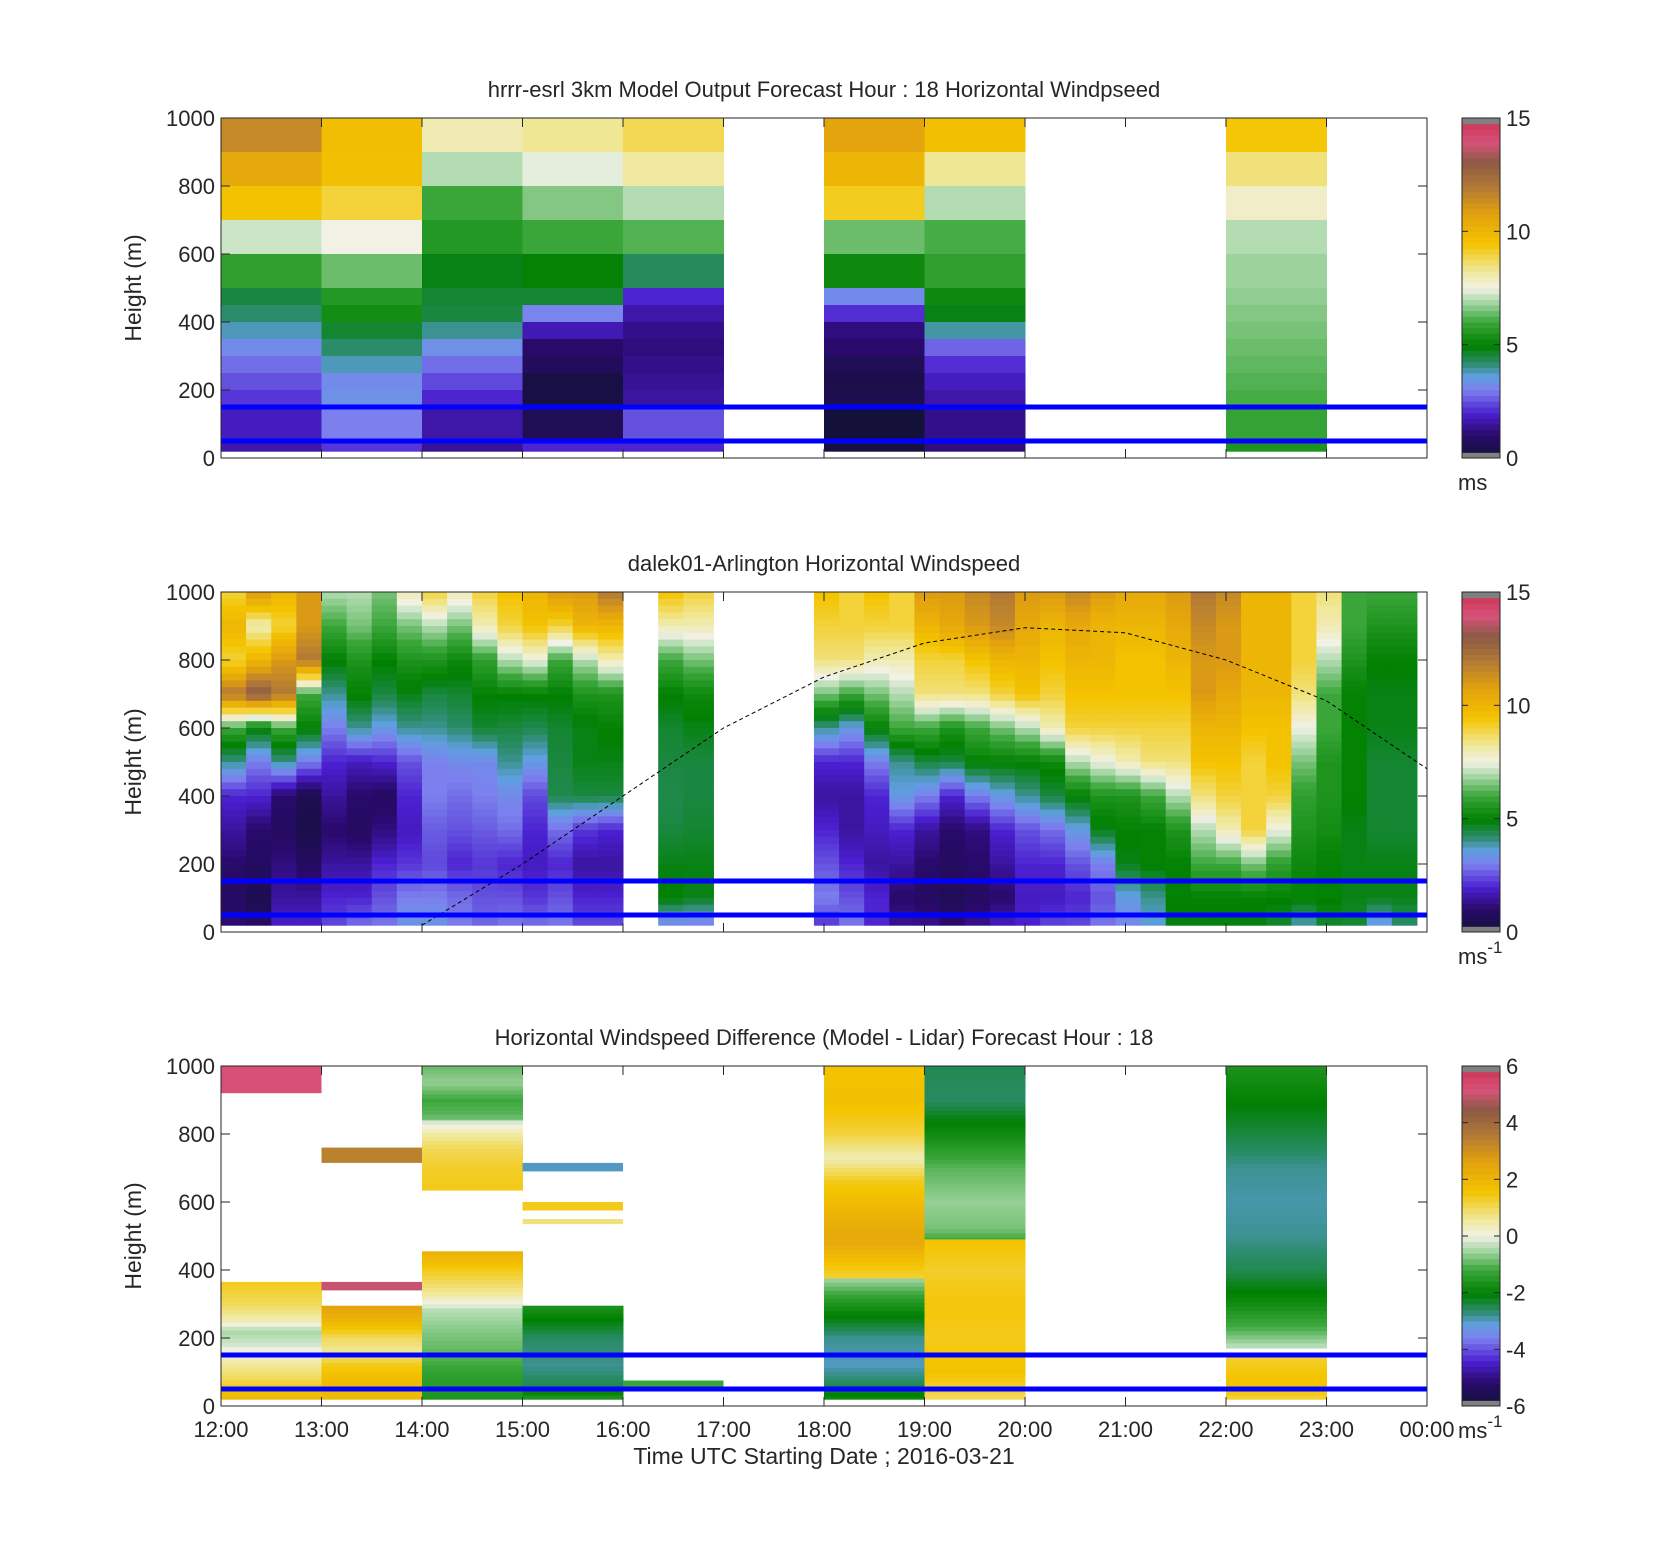 Image resolution: width=1680 pixels, height=1561 pixels. Describe the element at coordinates (209, 1406) in the screenshot. I see `y-tick-label: 0` at that location.